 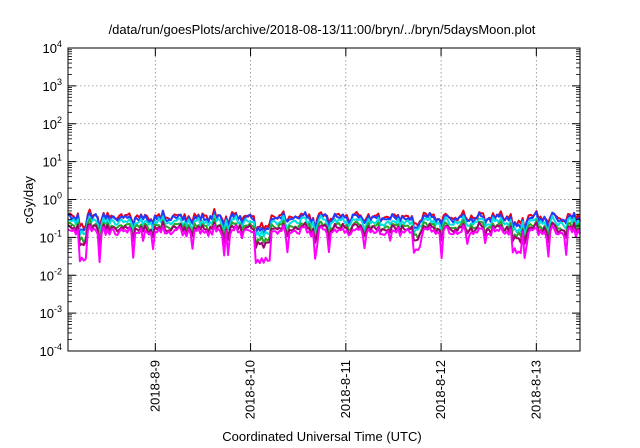 I want to click on y-tick-label: 10¹, so click(x=52, y=161).